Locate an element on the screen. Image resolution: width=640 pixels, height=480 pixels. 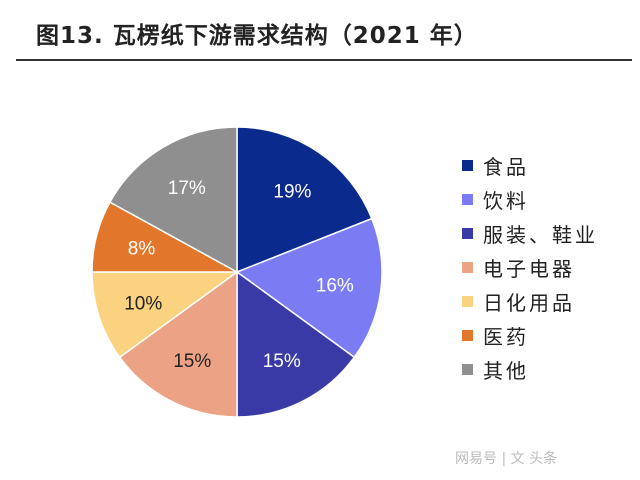
legend-item: 服装、鞋业 is located at coordinates (530, 233).